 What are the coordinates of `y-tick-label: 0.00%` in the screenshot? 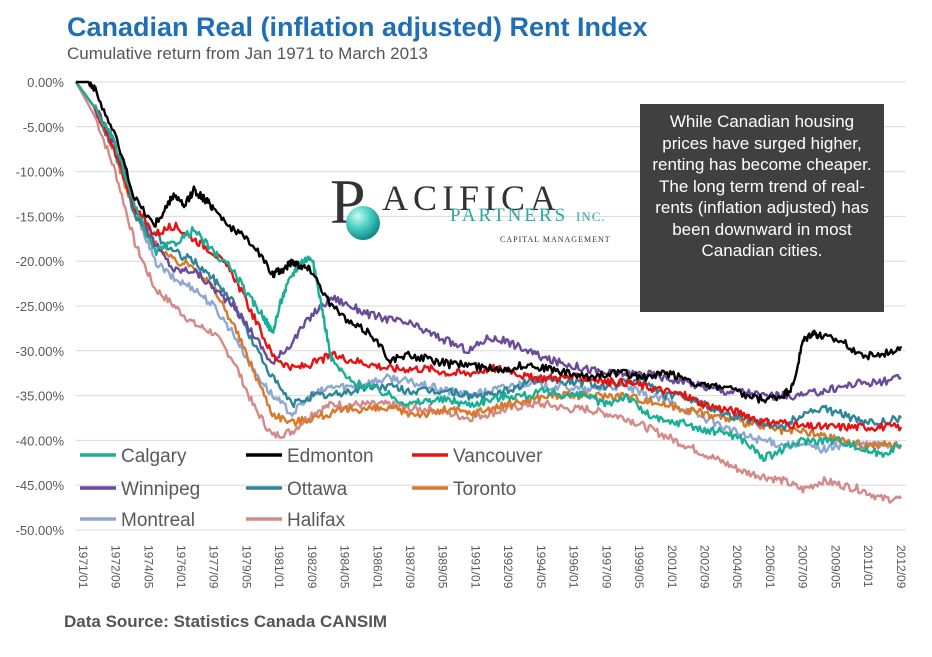 It's located at (45, 82).